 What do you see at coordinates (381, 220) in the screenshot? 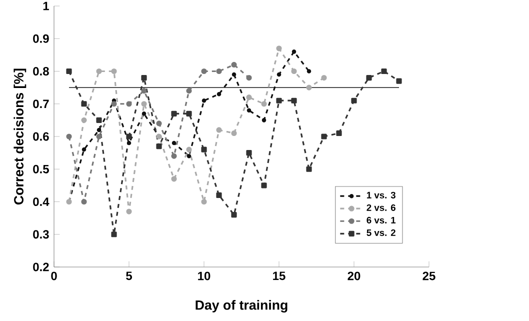
I see `legend-label: 6 vs. 1` at bounding box center [381, 220].